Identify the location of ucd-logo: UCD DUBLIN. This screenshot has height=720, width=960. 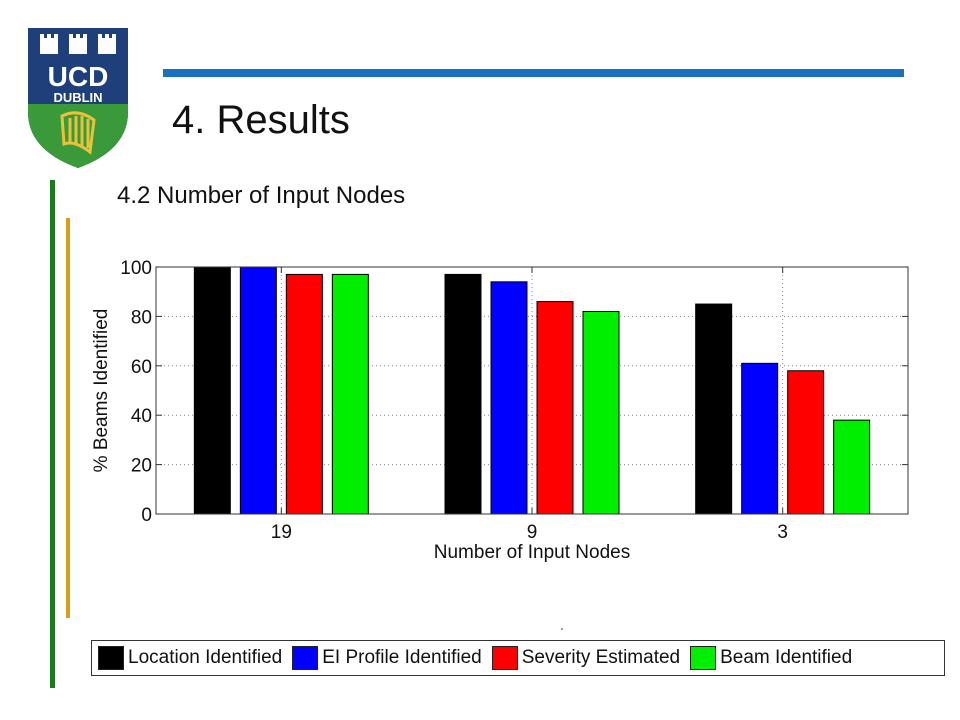
(78, 95).